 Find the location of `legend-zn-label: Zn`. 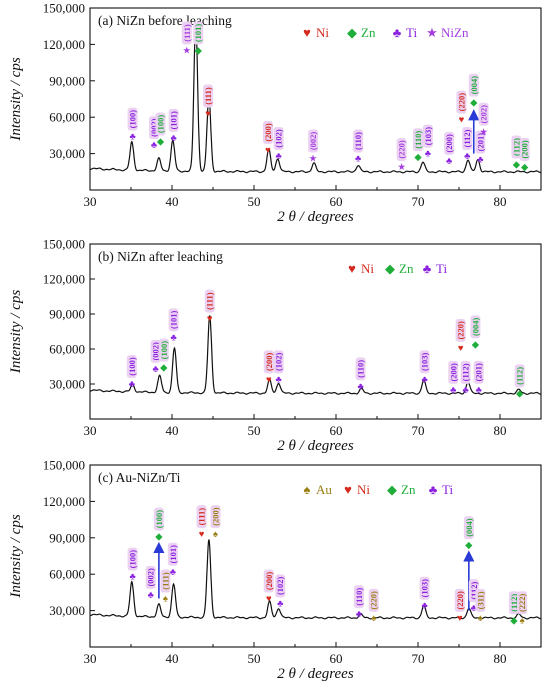

legend-zn-label: Zn is located at coordinates (368, 32).